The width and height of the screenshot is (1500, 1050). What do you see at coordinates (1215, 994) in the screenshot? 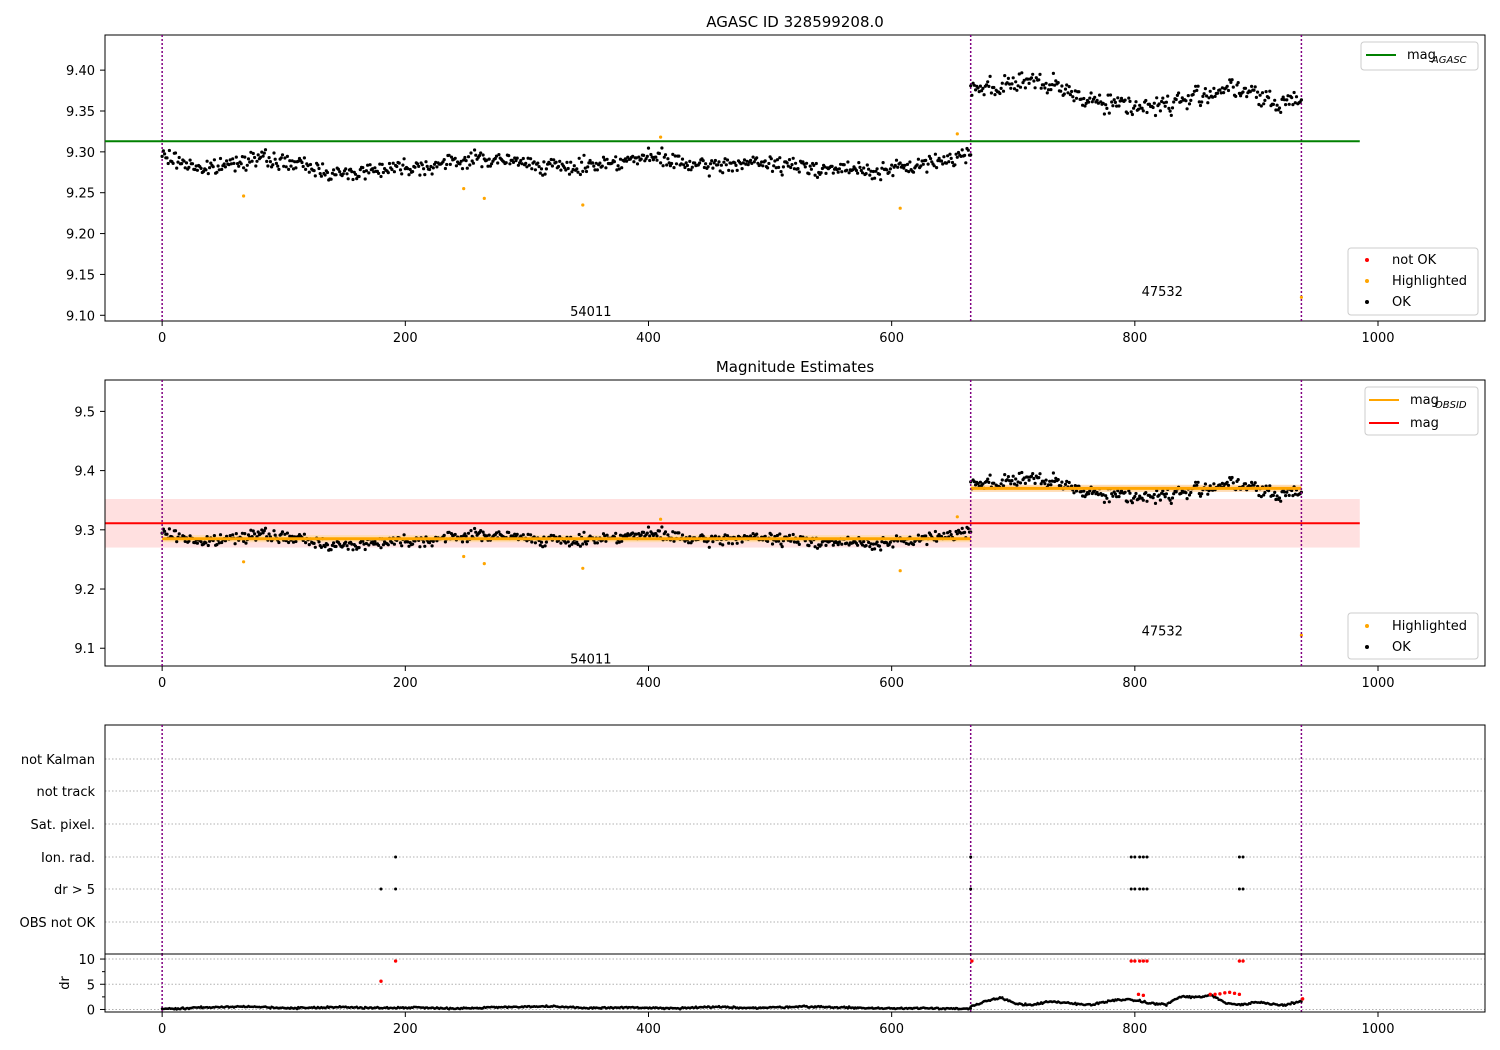
I see `dr-not-ok-point` at bounding box center [1215, 994].